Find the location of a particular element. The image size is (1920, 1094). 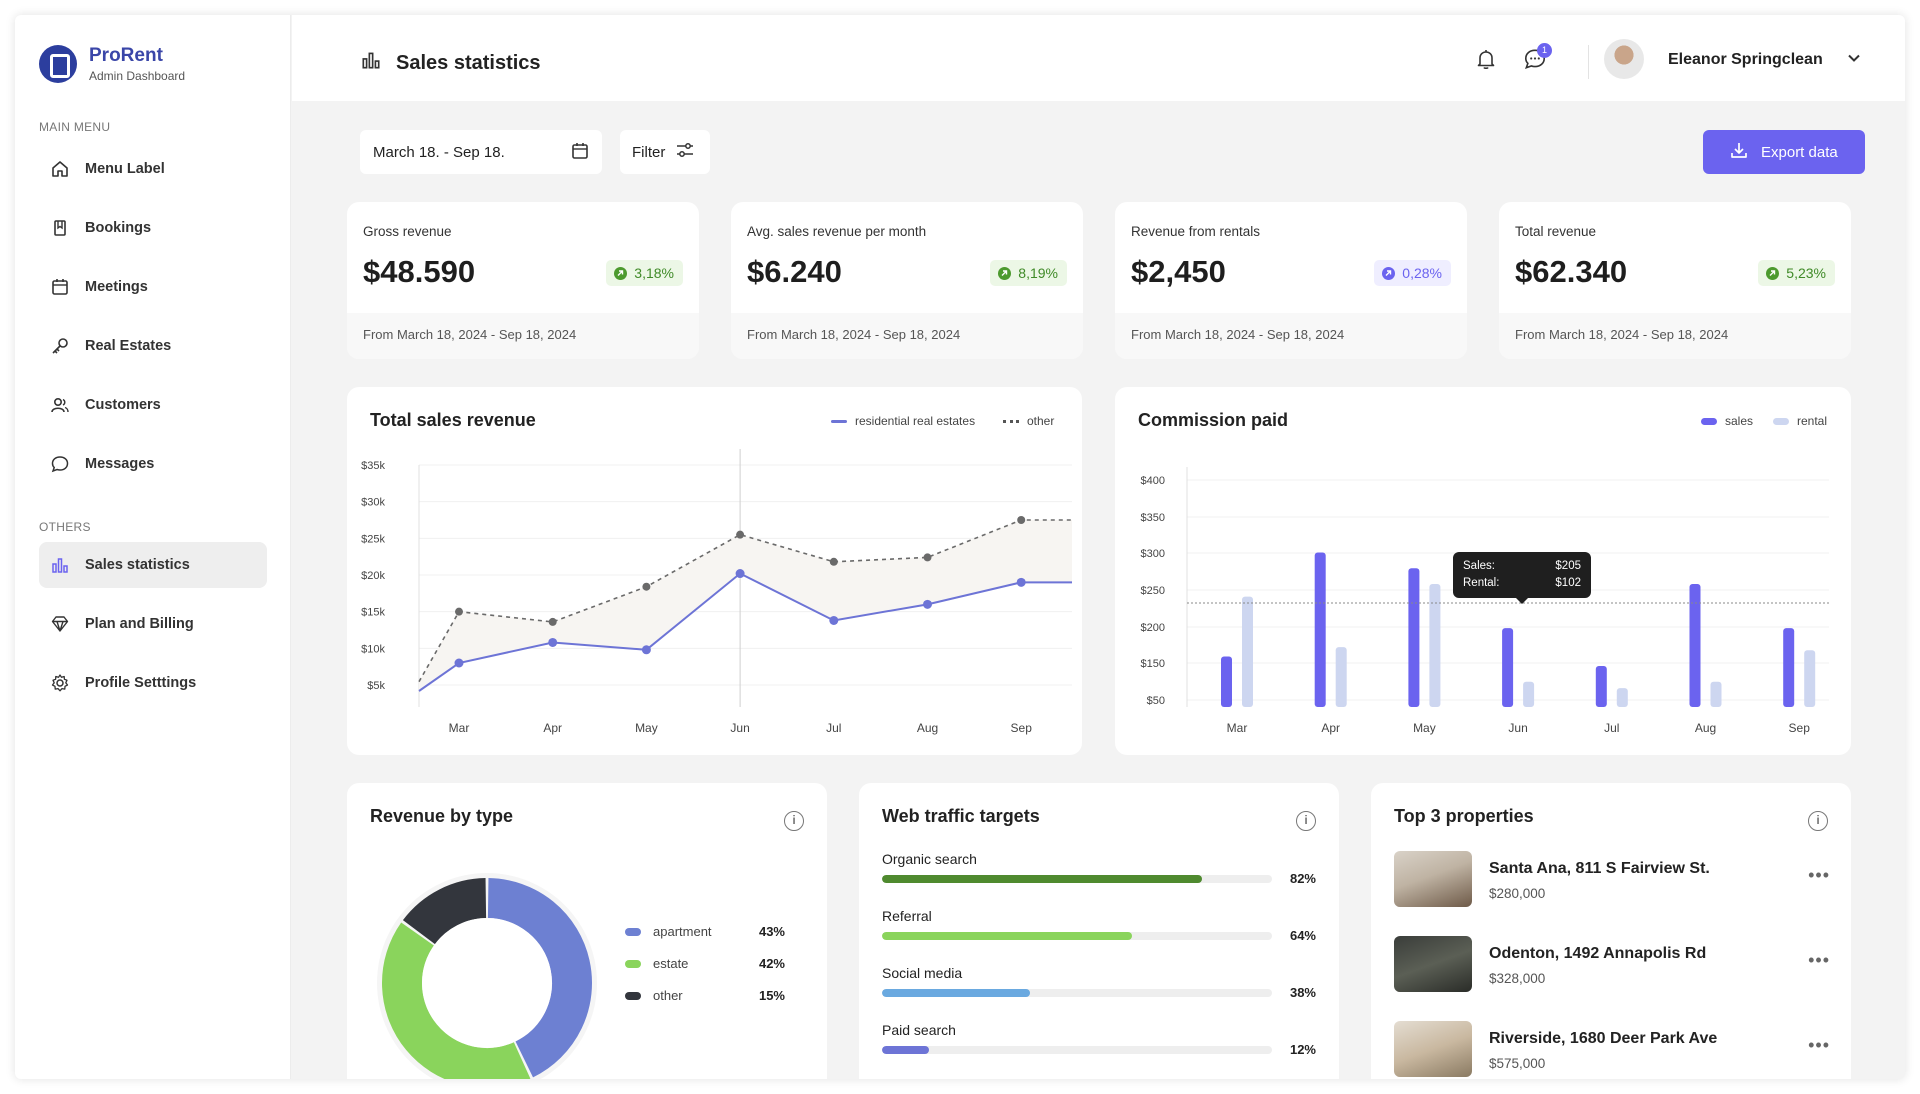

legend-residential: residential real estates is located at coordinates (903, 421).